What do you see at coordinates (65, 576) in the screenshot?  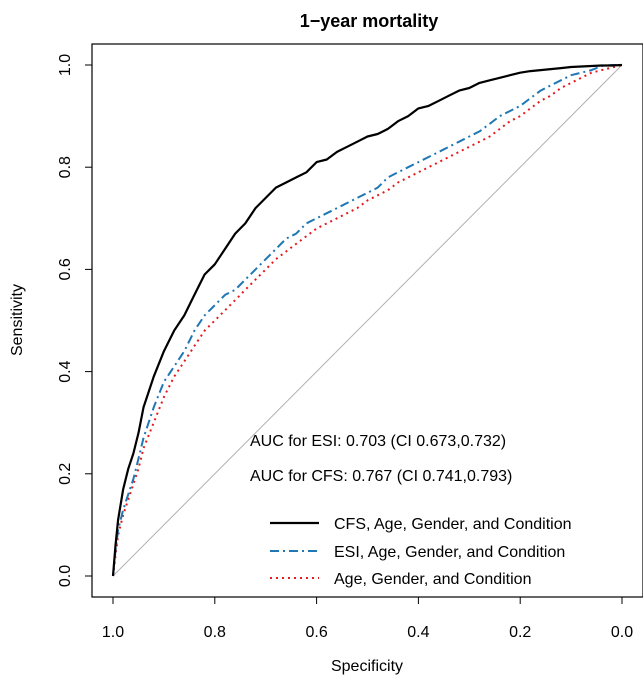 I see `y-tick-label: 0.0` at bounding box center [65, 576].